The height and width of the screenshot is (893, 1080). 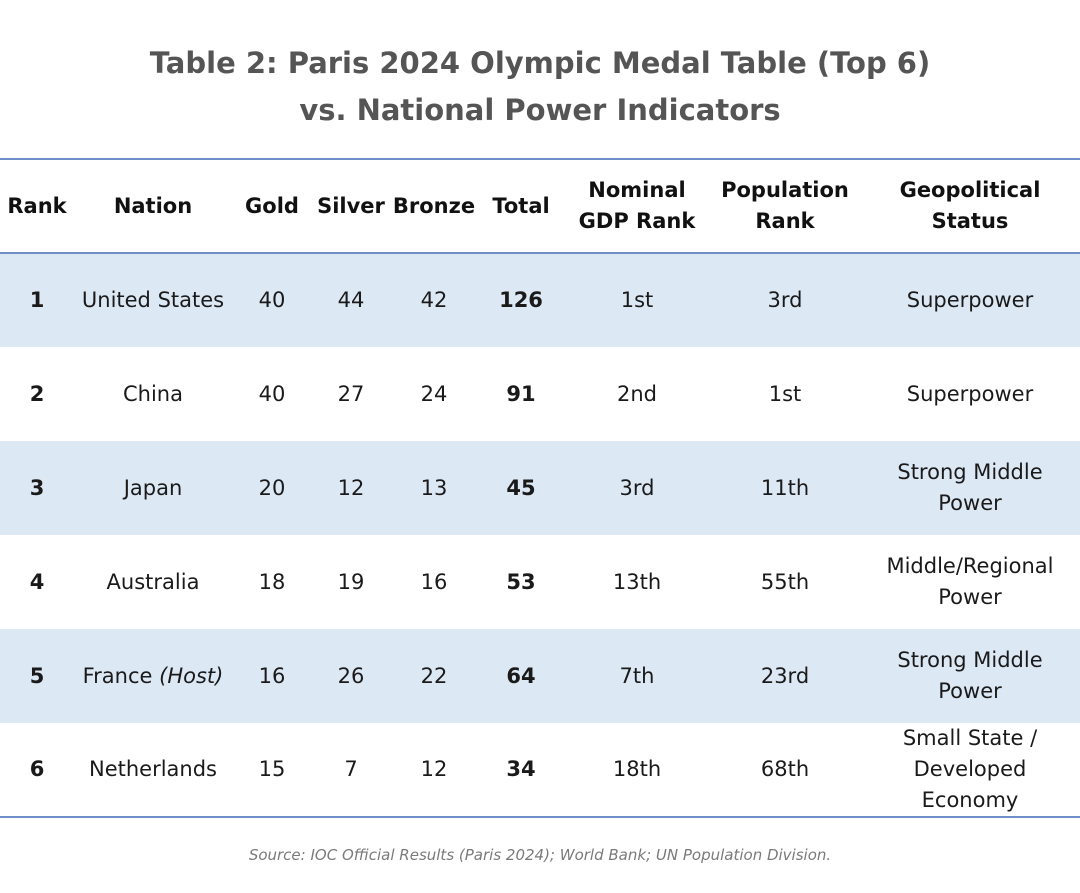 What do you see at coordinates (272, 206) in the screenshot?
I see `header-gold: Gold` at bounding box center [272, 206].